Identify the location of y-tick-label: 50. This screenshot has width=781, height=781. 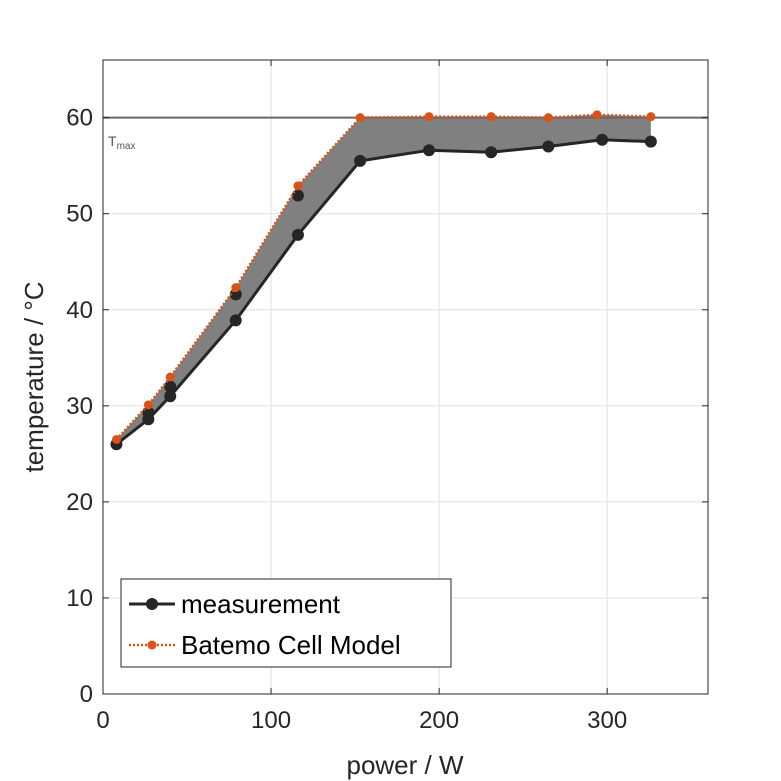
(79, 214).